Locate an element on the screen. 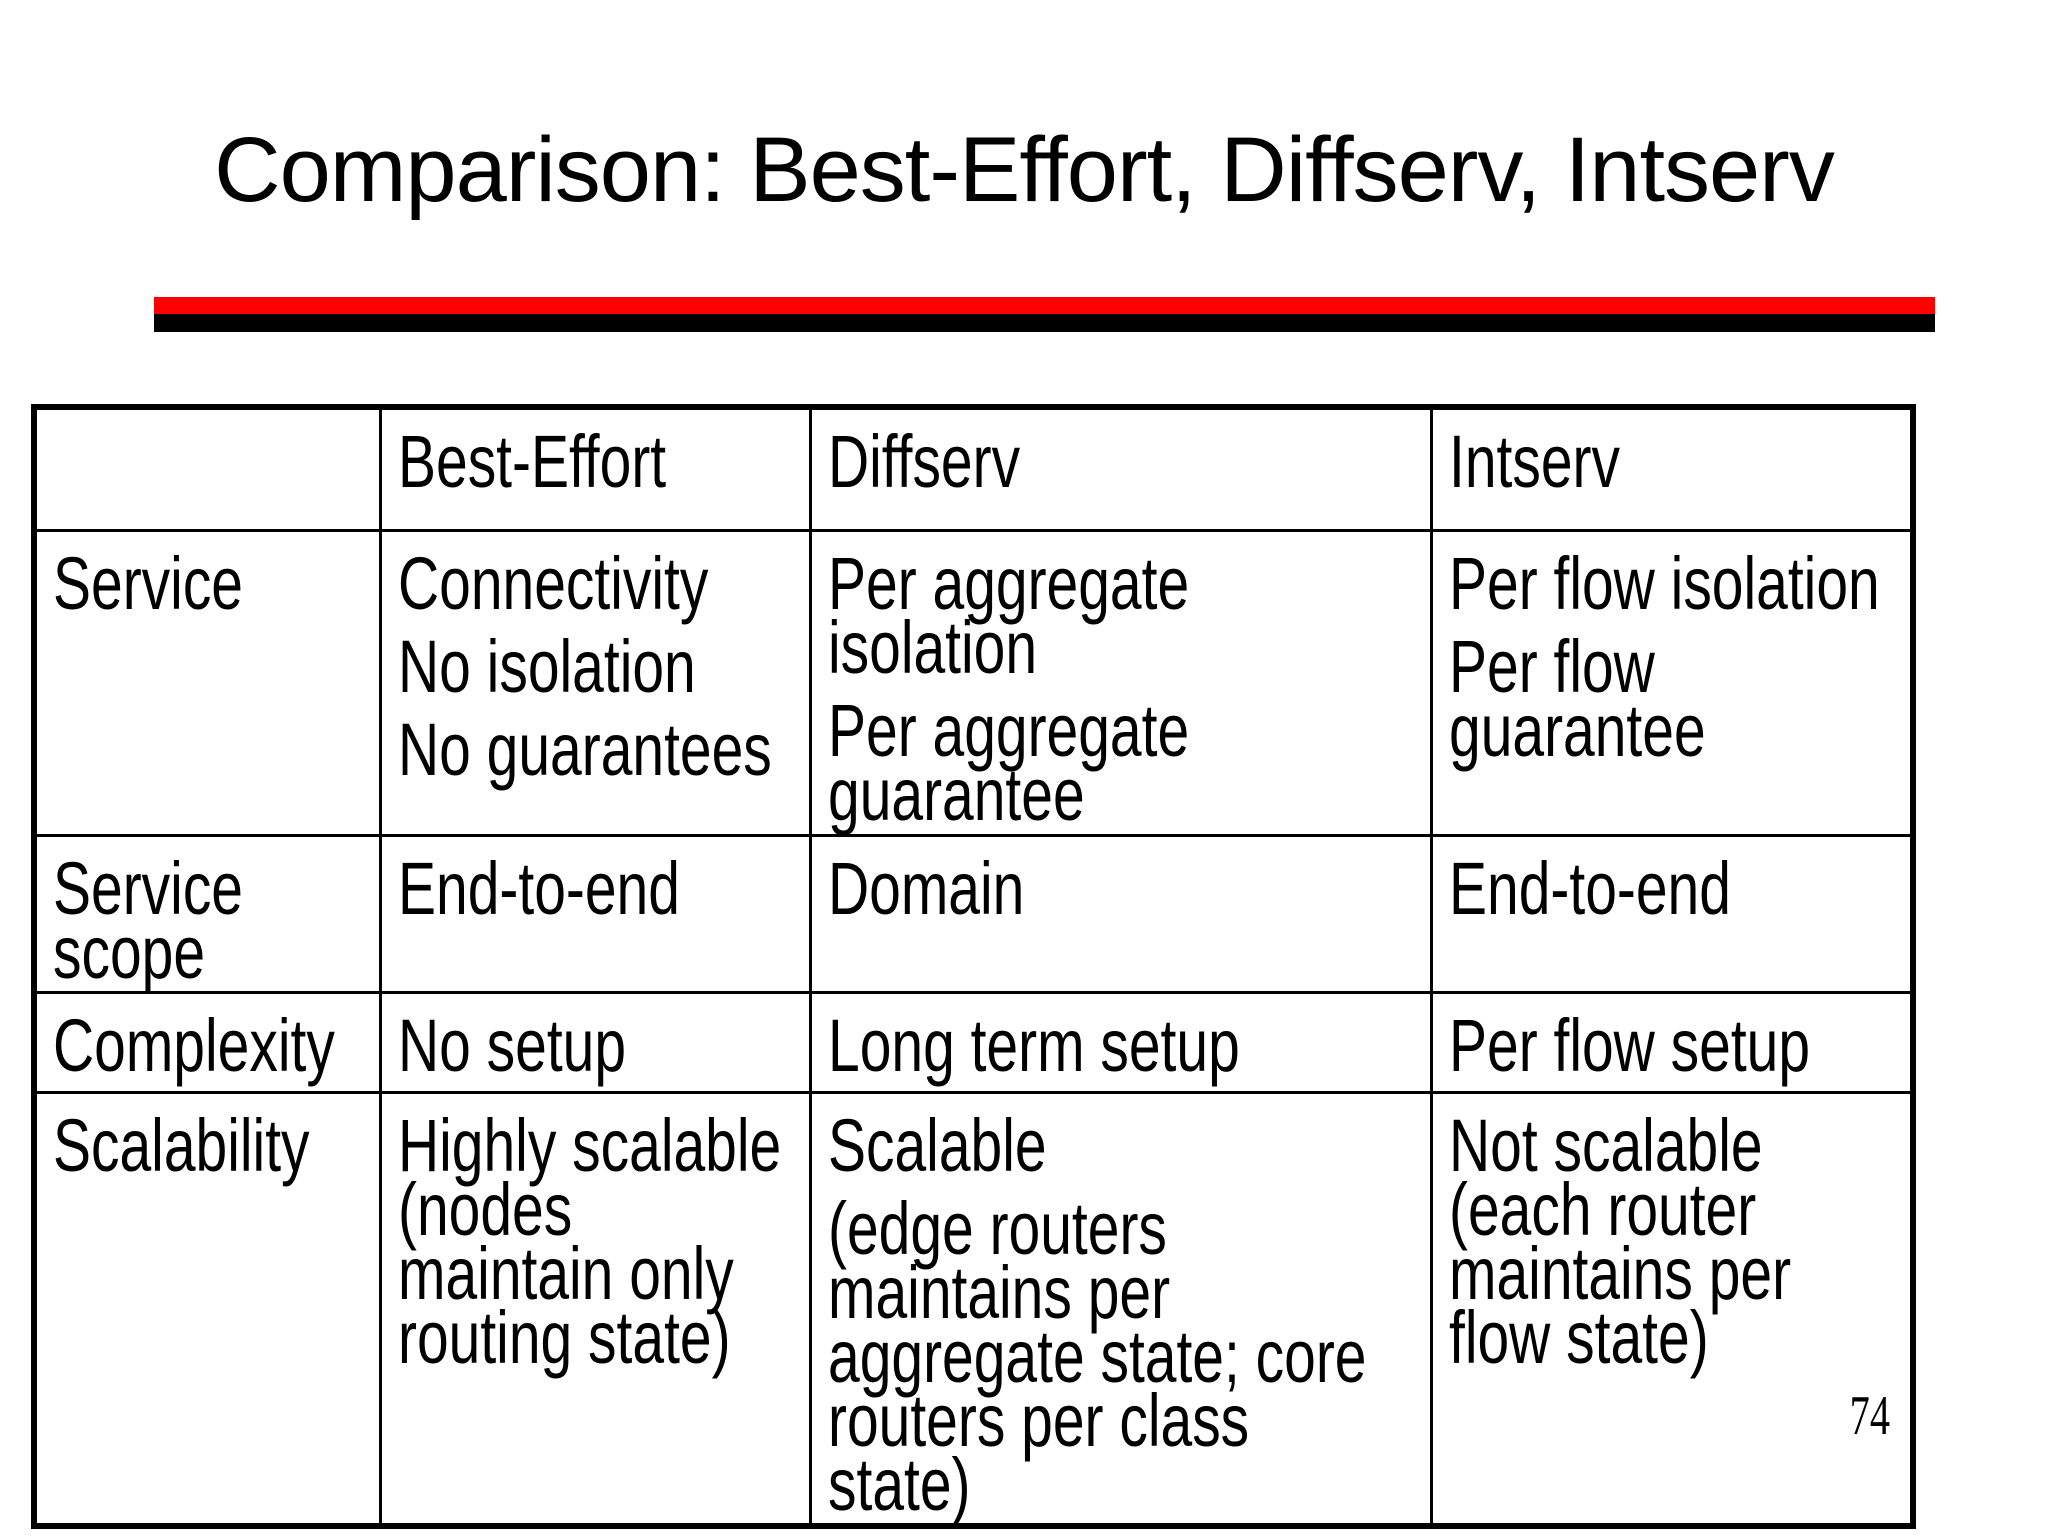 This screenshot has height=1536, width=2048. cell-service-intserv: Per flow isolation Per flow guarantee is located at coordinates (1672, 682).